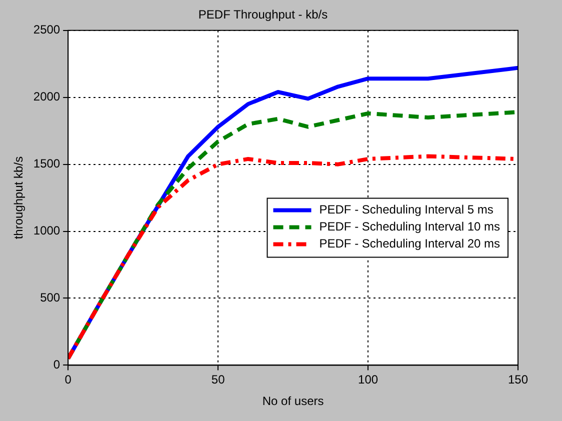 This screenshot has height=421, width=562. I want to click on x-axis-title: No of users, so click(293, 401).